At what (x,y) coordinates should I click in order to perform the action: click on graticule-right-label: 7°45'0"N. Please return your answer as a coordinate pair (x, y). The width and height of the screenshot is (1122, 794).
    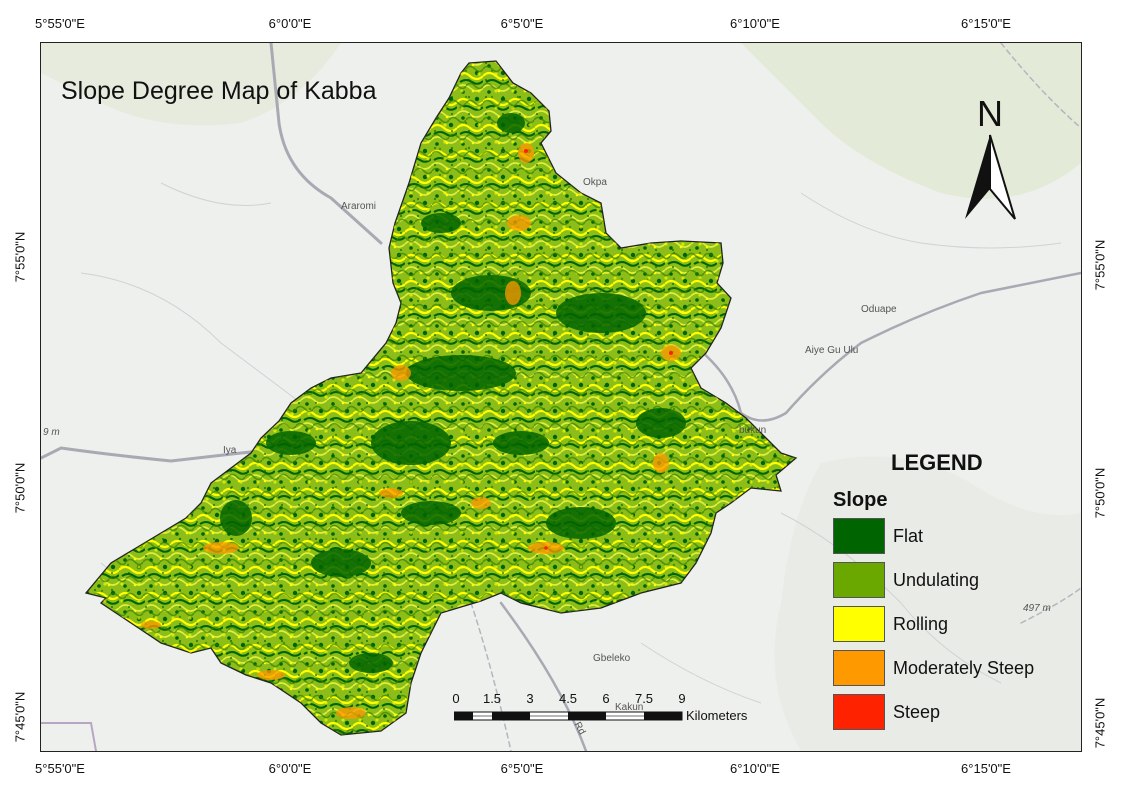
    Looking at the image, I should click on (1100, 723).